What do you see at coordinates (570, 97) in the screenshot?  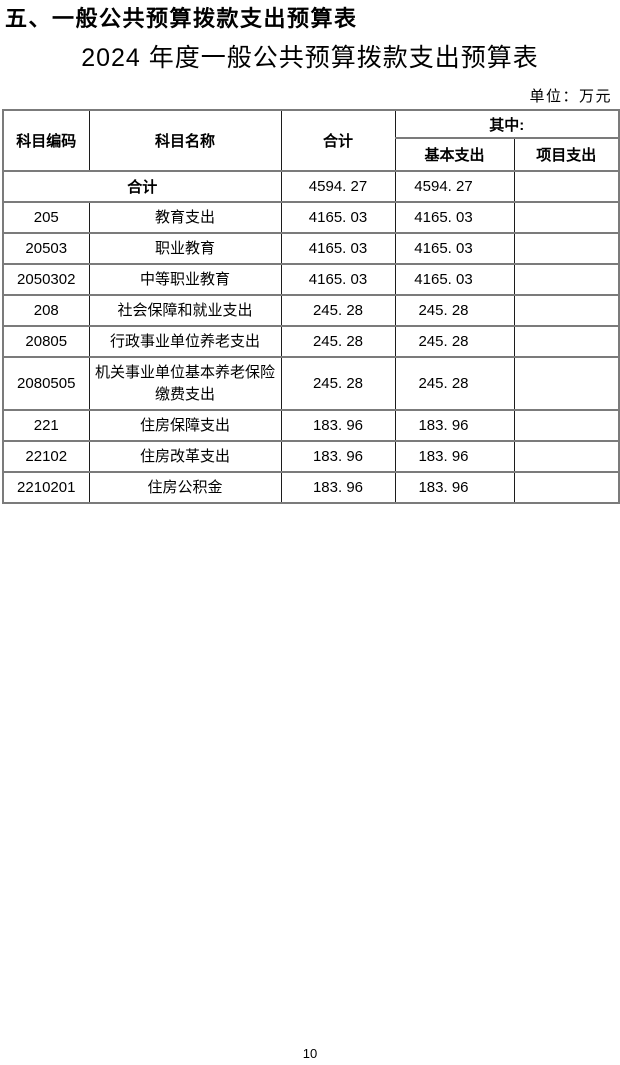 I see `unit-note: 单位：万元` at bounding box center [570, 97].